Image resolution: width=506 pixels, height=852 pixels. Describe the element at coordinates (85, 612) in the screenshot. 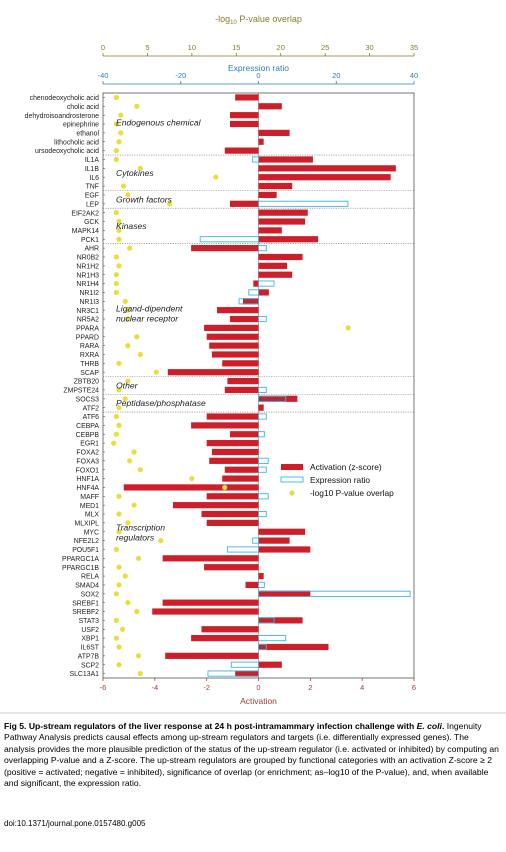

I see `row-label: SREBF2` at that location.